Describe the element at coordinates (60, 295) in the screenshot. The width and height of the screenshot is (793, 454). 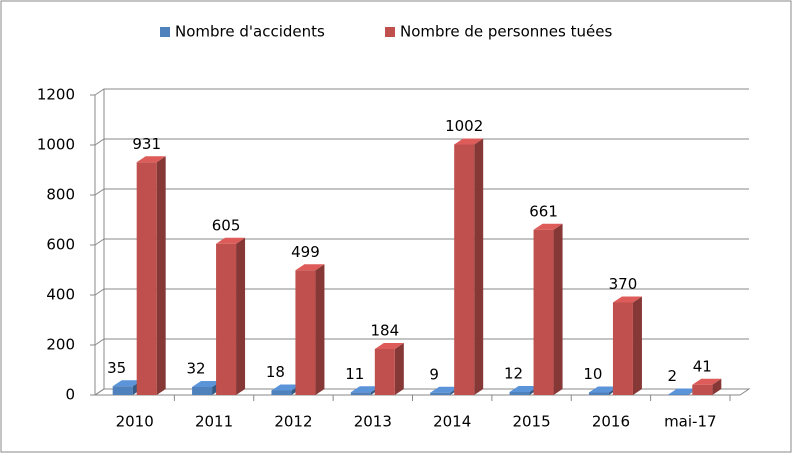
I see `y-tick-label: 400` at that location.